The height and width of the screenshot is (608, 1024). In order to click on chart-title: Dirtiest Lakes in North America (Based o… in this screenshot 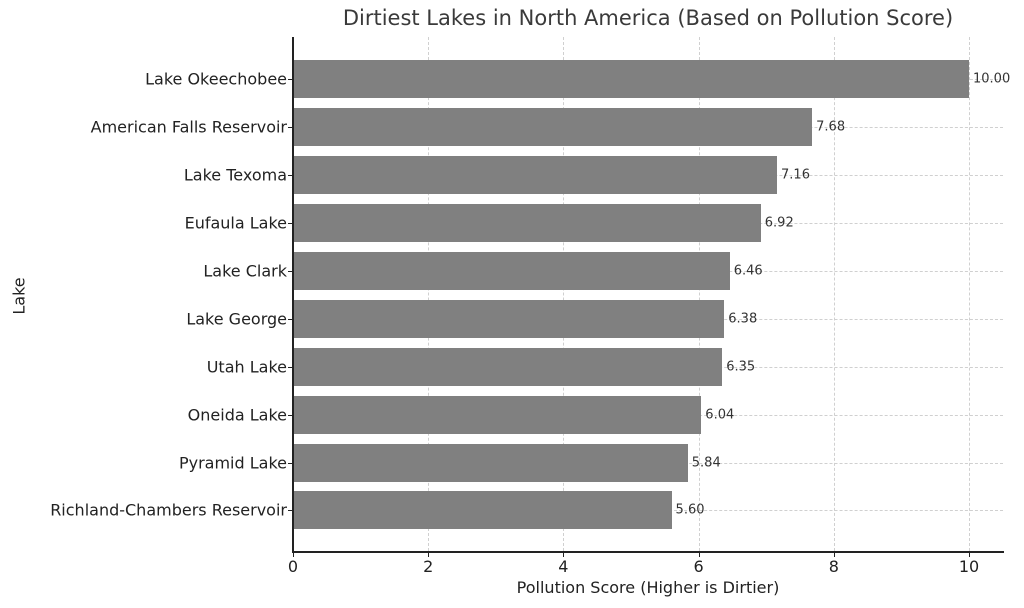, I will do `click(648, 18)`.